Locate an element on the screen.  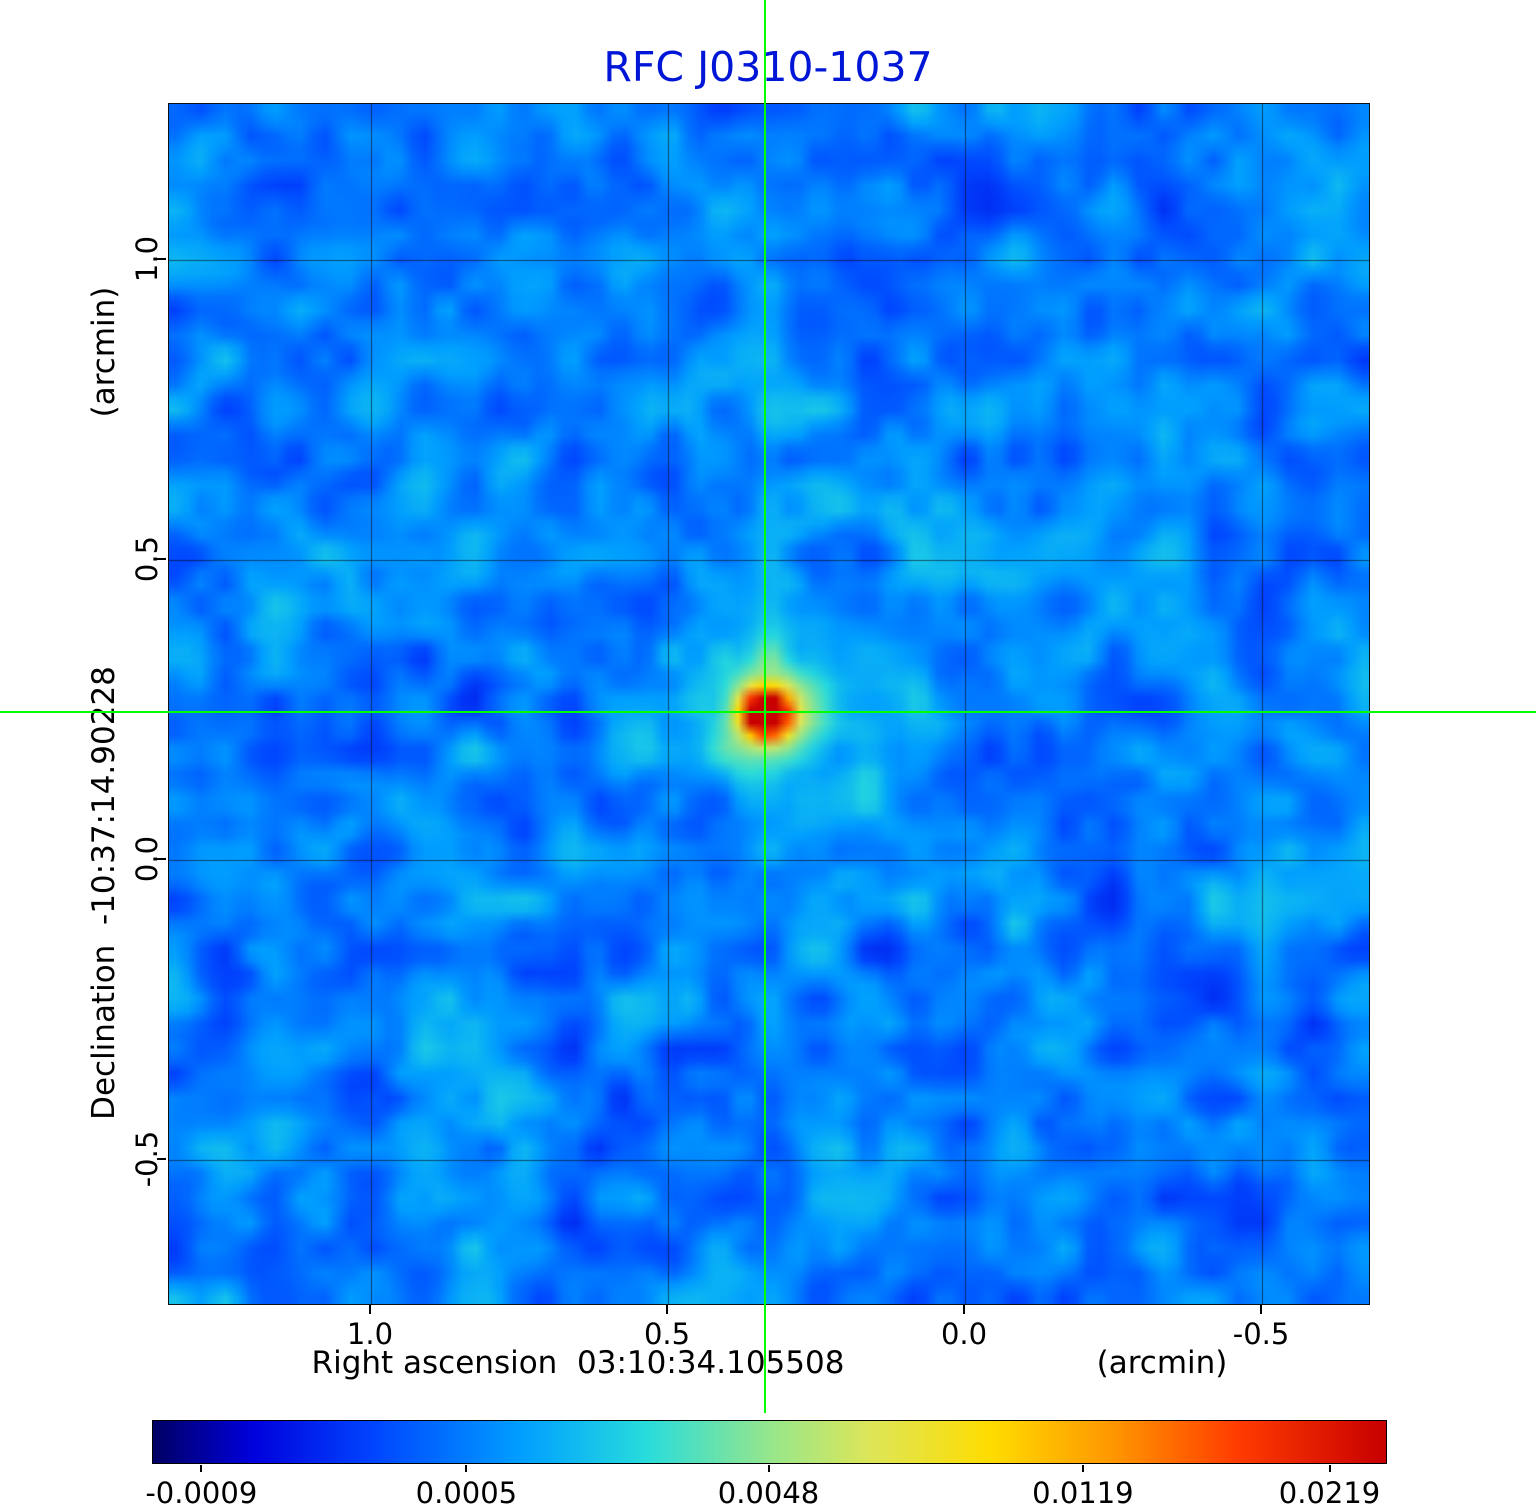
x-tick-label: -0.5 is located at coordinates (1261, 1334).